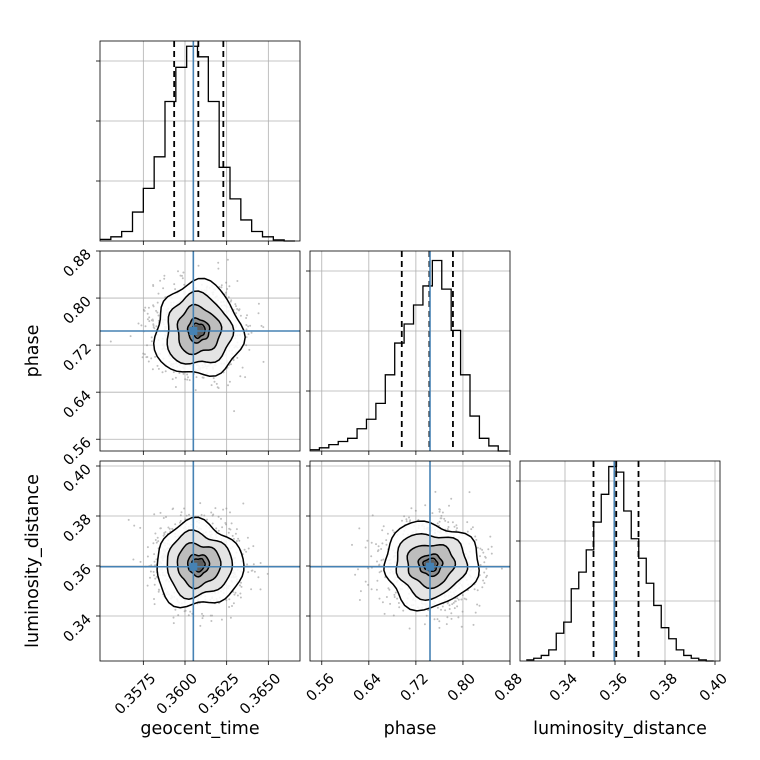 This screenshot has width=760, height=760. What do you see at coordinates (620, 729) in the screenshot?
I see `xlabel-luminosity-distance: luminosity_distance` at bounding box center [620, 729].